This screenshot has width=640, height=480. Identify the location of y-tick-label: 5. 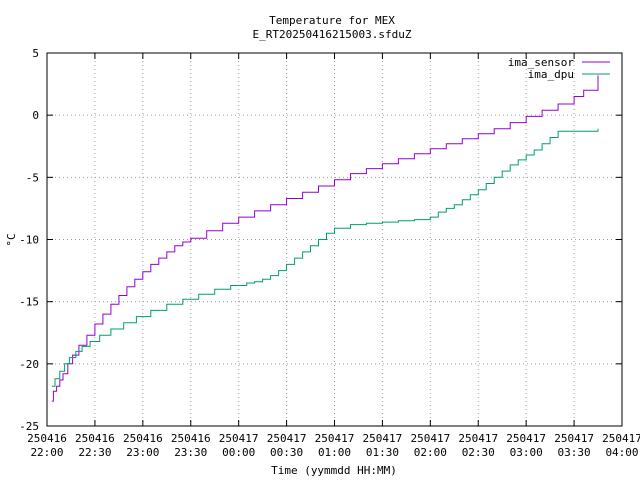
(35, 53).